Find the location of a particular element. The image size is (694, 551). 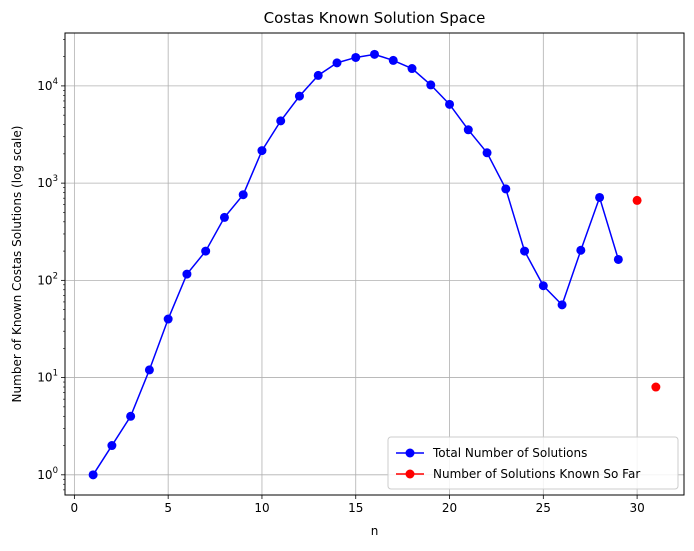

legend-frame is located at coordinates (533, 463).